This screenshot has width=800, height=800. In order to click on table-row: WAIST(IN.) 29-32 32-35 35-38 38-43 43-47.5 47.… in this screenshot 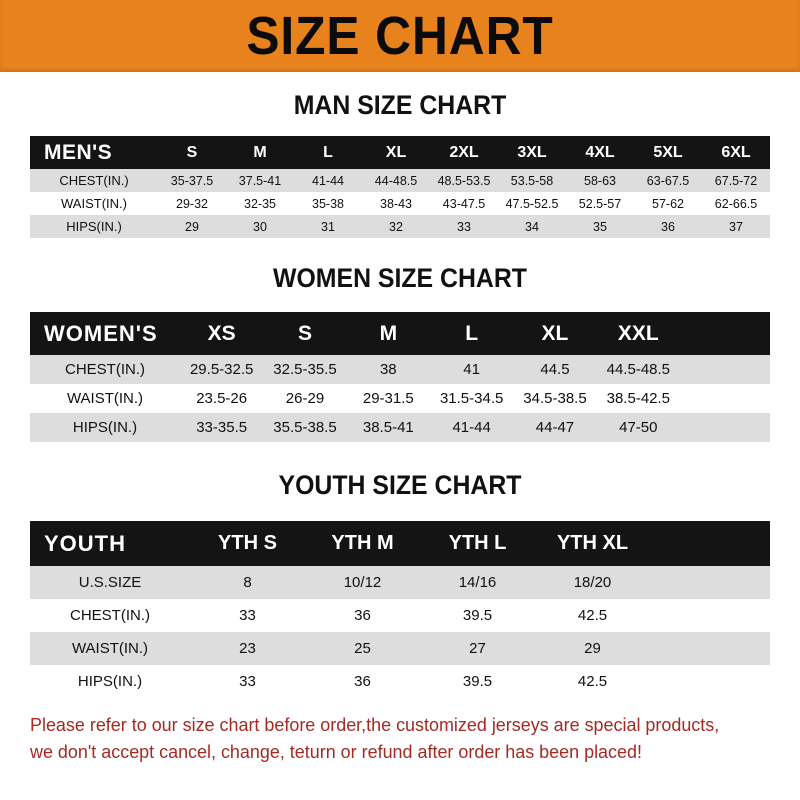, I will do `click(400, 203)`.